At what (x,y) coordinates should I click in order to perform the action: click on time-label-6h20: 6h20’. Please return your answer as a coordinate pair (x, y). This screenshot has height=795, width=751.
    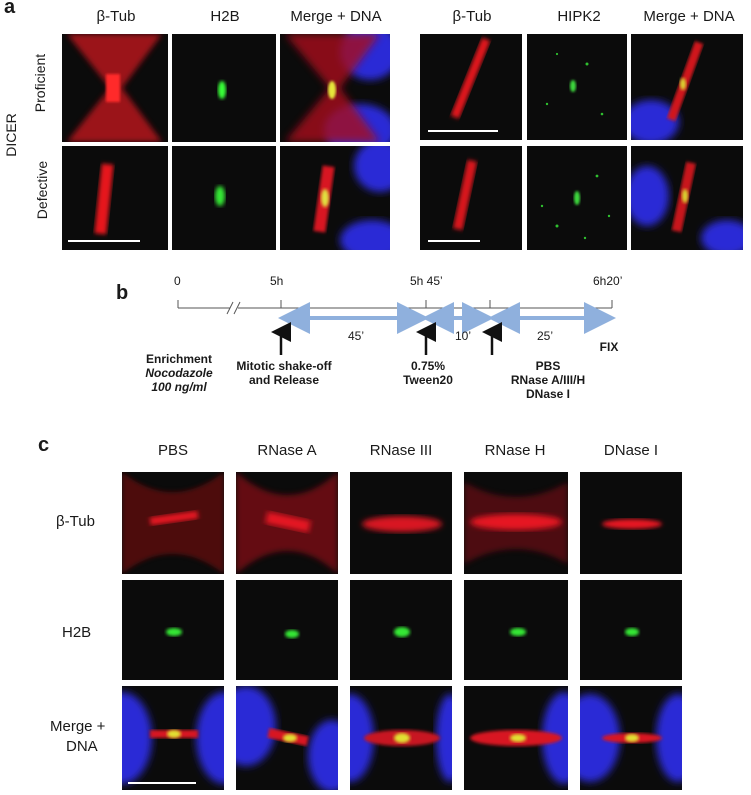
    Looking at the image, I should click on (608, 281).